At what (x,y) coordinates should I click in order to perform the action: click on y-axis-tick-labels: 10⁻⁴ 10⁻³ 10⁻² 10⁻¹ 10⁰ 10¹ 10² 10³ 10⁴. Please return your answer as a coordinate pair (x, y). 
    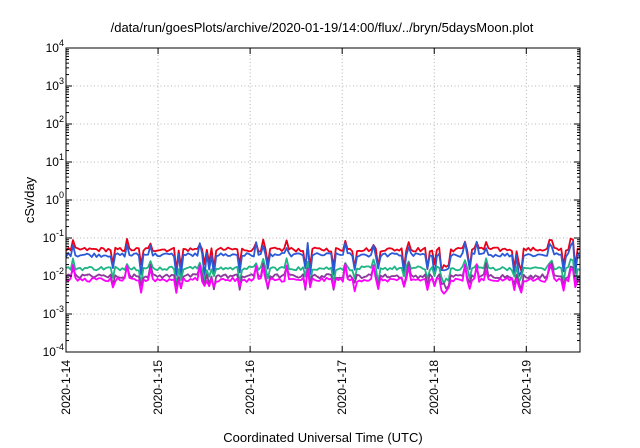
    Looking at the image, I should click on (53, 198).